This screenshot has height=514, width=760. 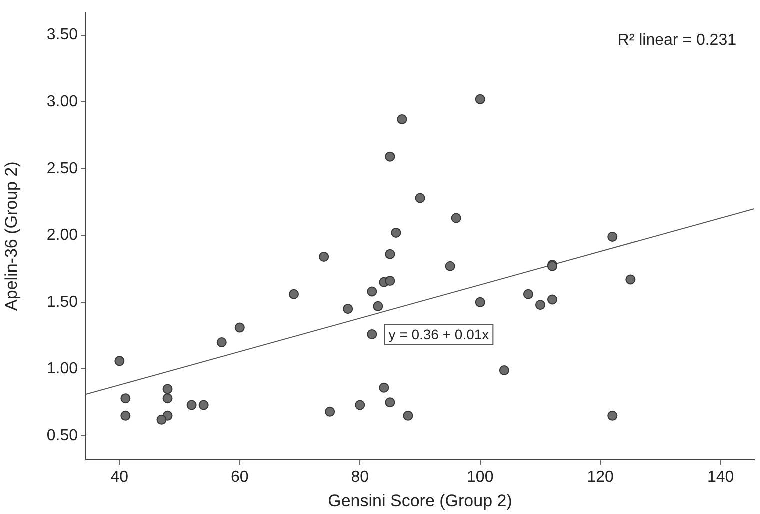 I want to click on x-tick-label: 120, so click(x=600, y=477).